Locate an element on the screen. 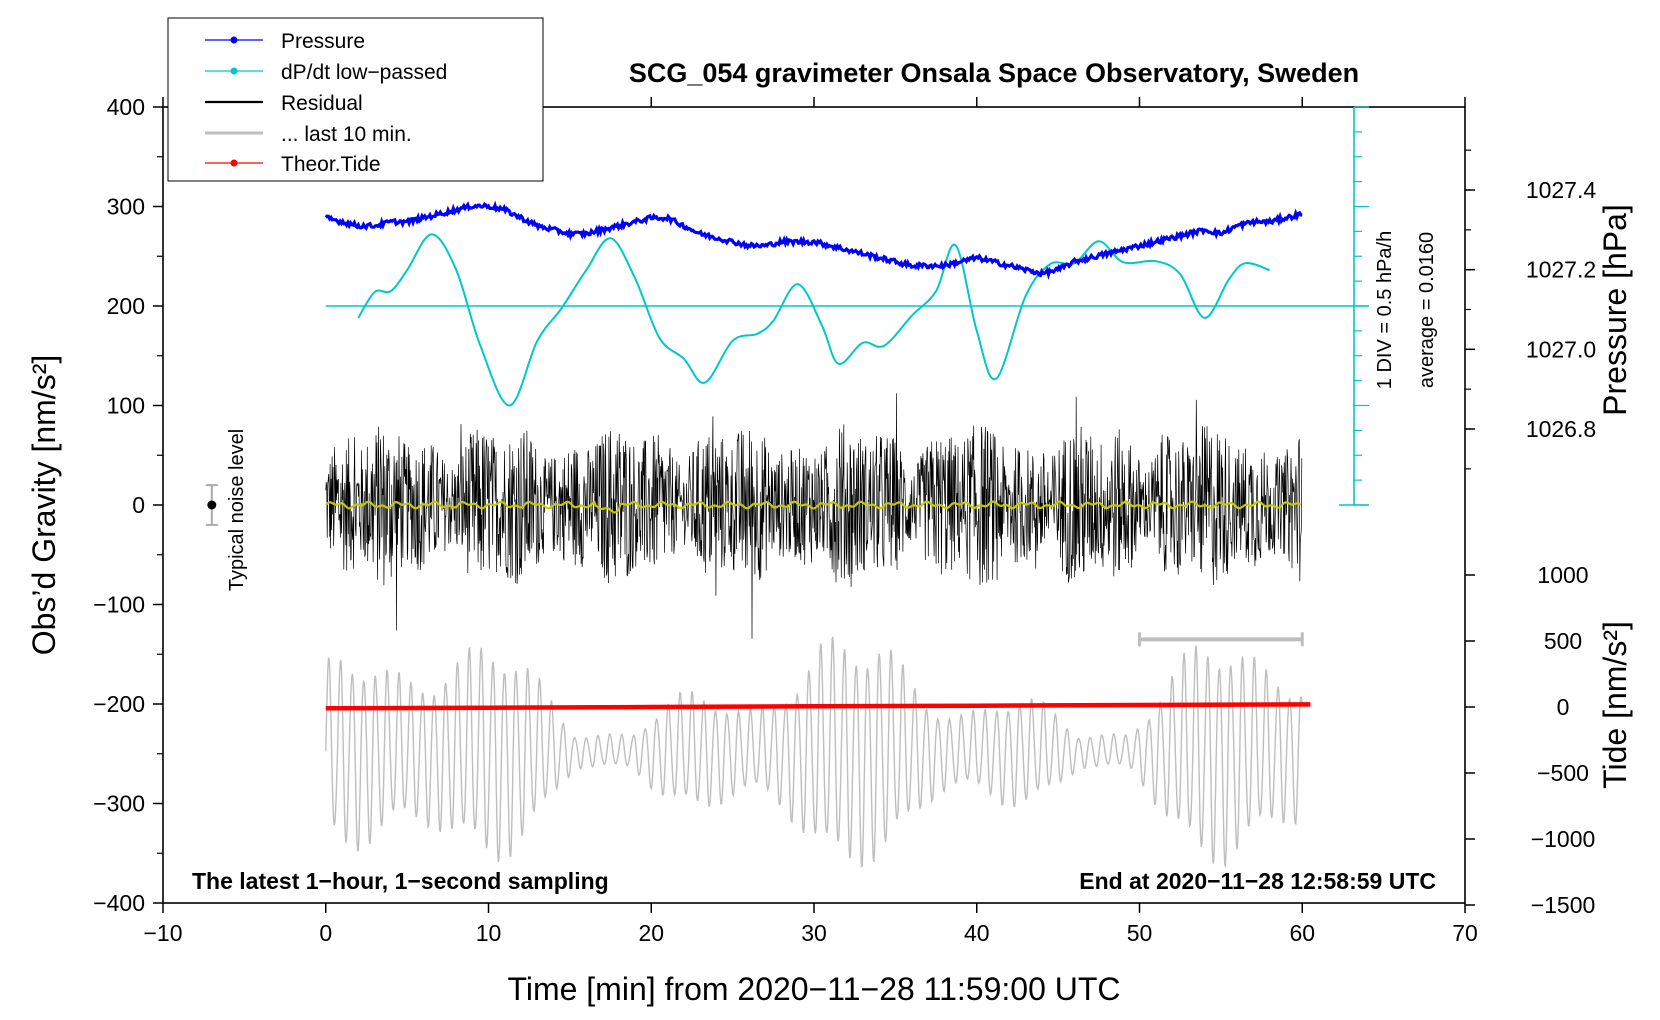 This screenshot has width=1660, height=1020. theoretical-tide-line is located at coordinates (818, 706).